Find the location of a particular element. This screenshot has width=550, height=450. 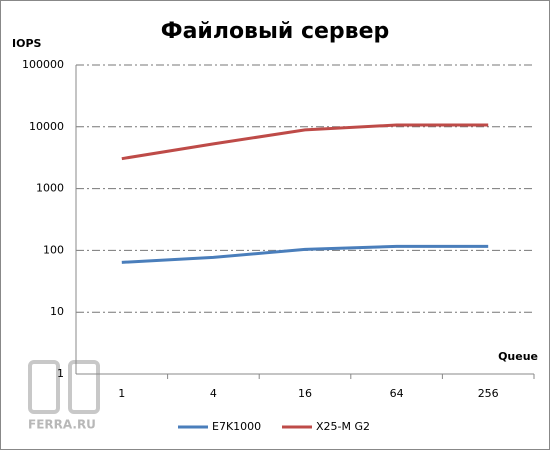

y-tick-label: 1000 is located at coordinates (50, 188).